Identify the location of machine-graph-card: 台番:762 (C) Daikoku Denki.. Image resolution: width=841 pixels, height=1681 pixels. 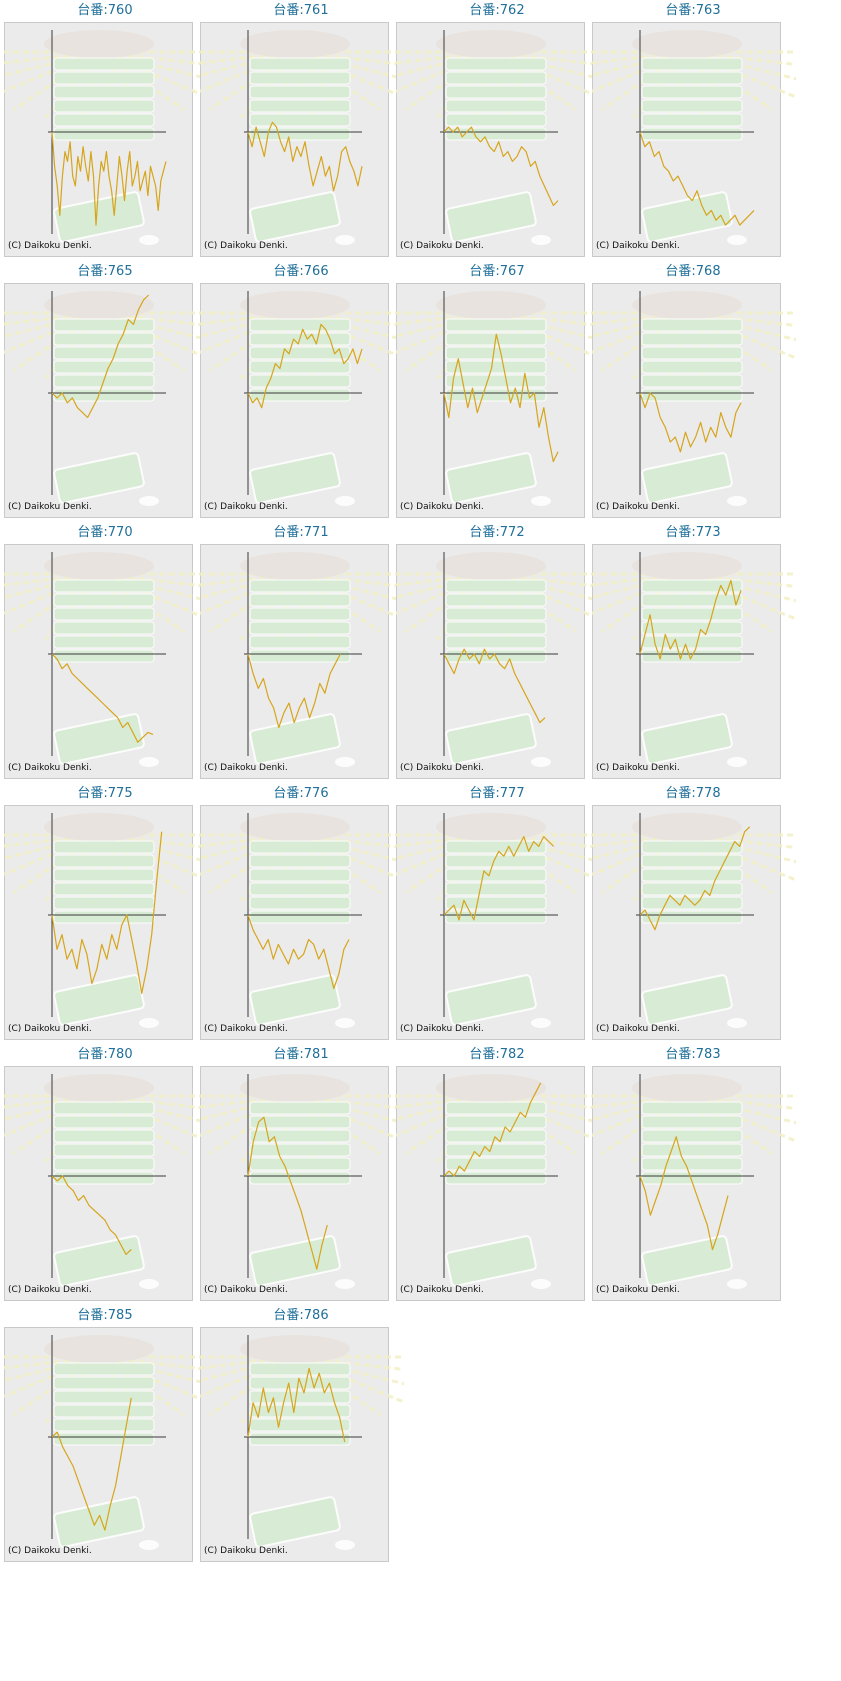
(497, 139).